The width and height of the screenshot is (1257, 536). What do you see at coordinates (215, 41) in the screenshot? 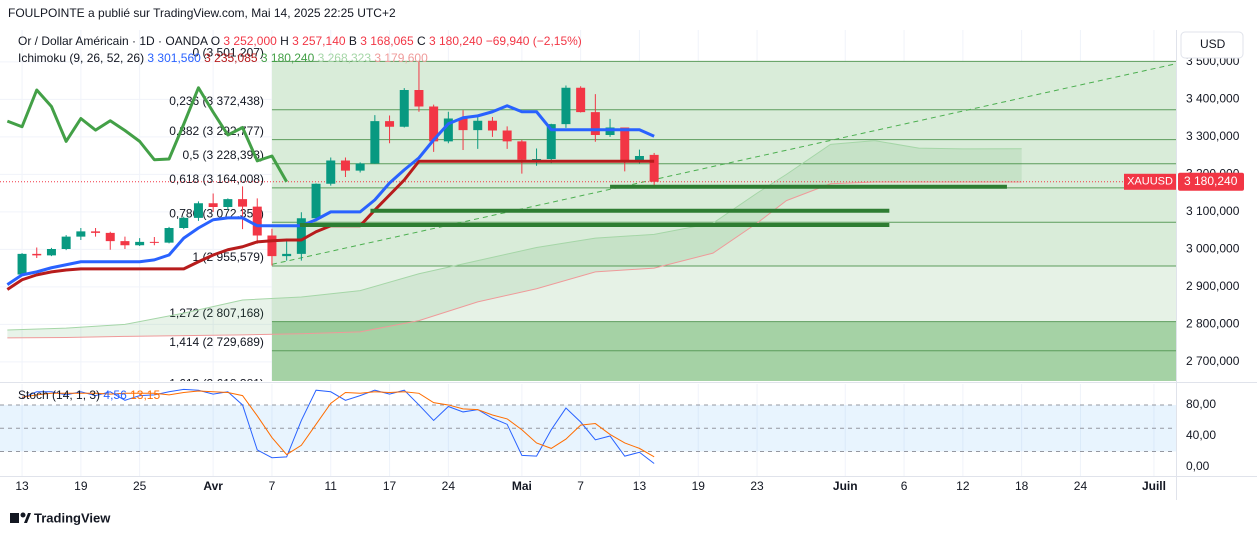
I see `legend-item: O` at bounding box center [215, 41].